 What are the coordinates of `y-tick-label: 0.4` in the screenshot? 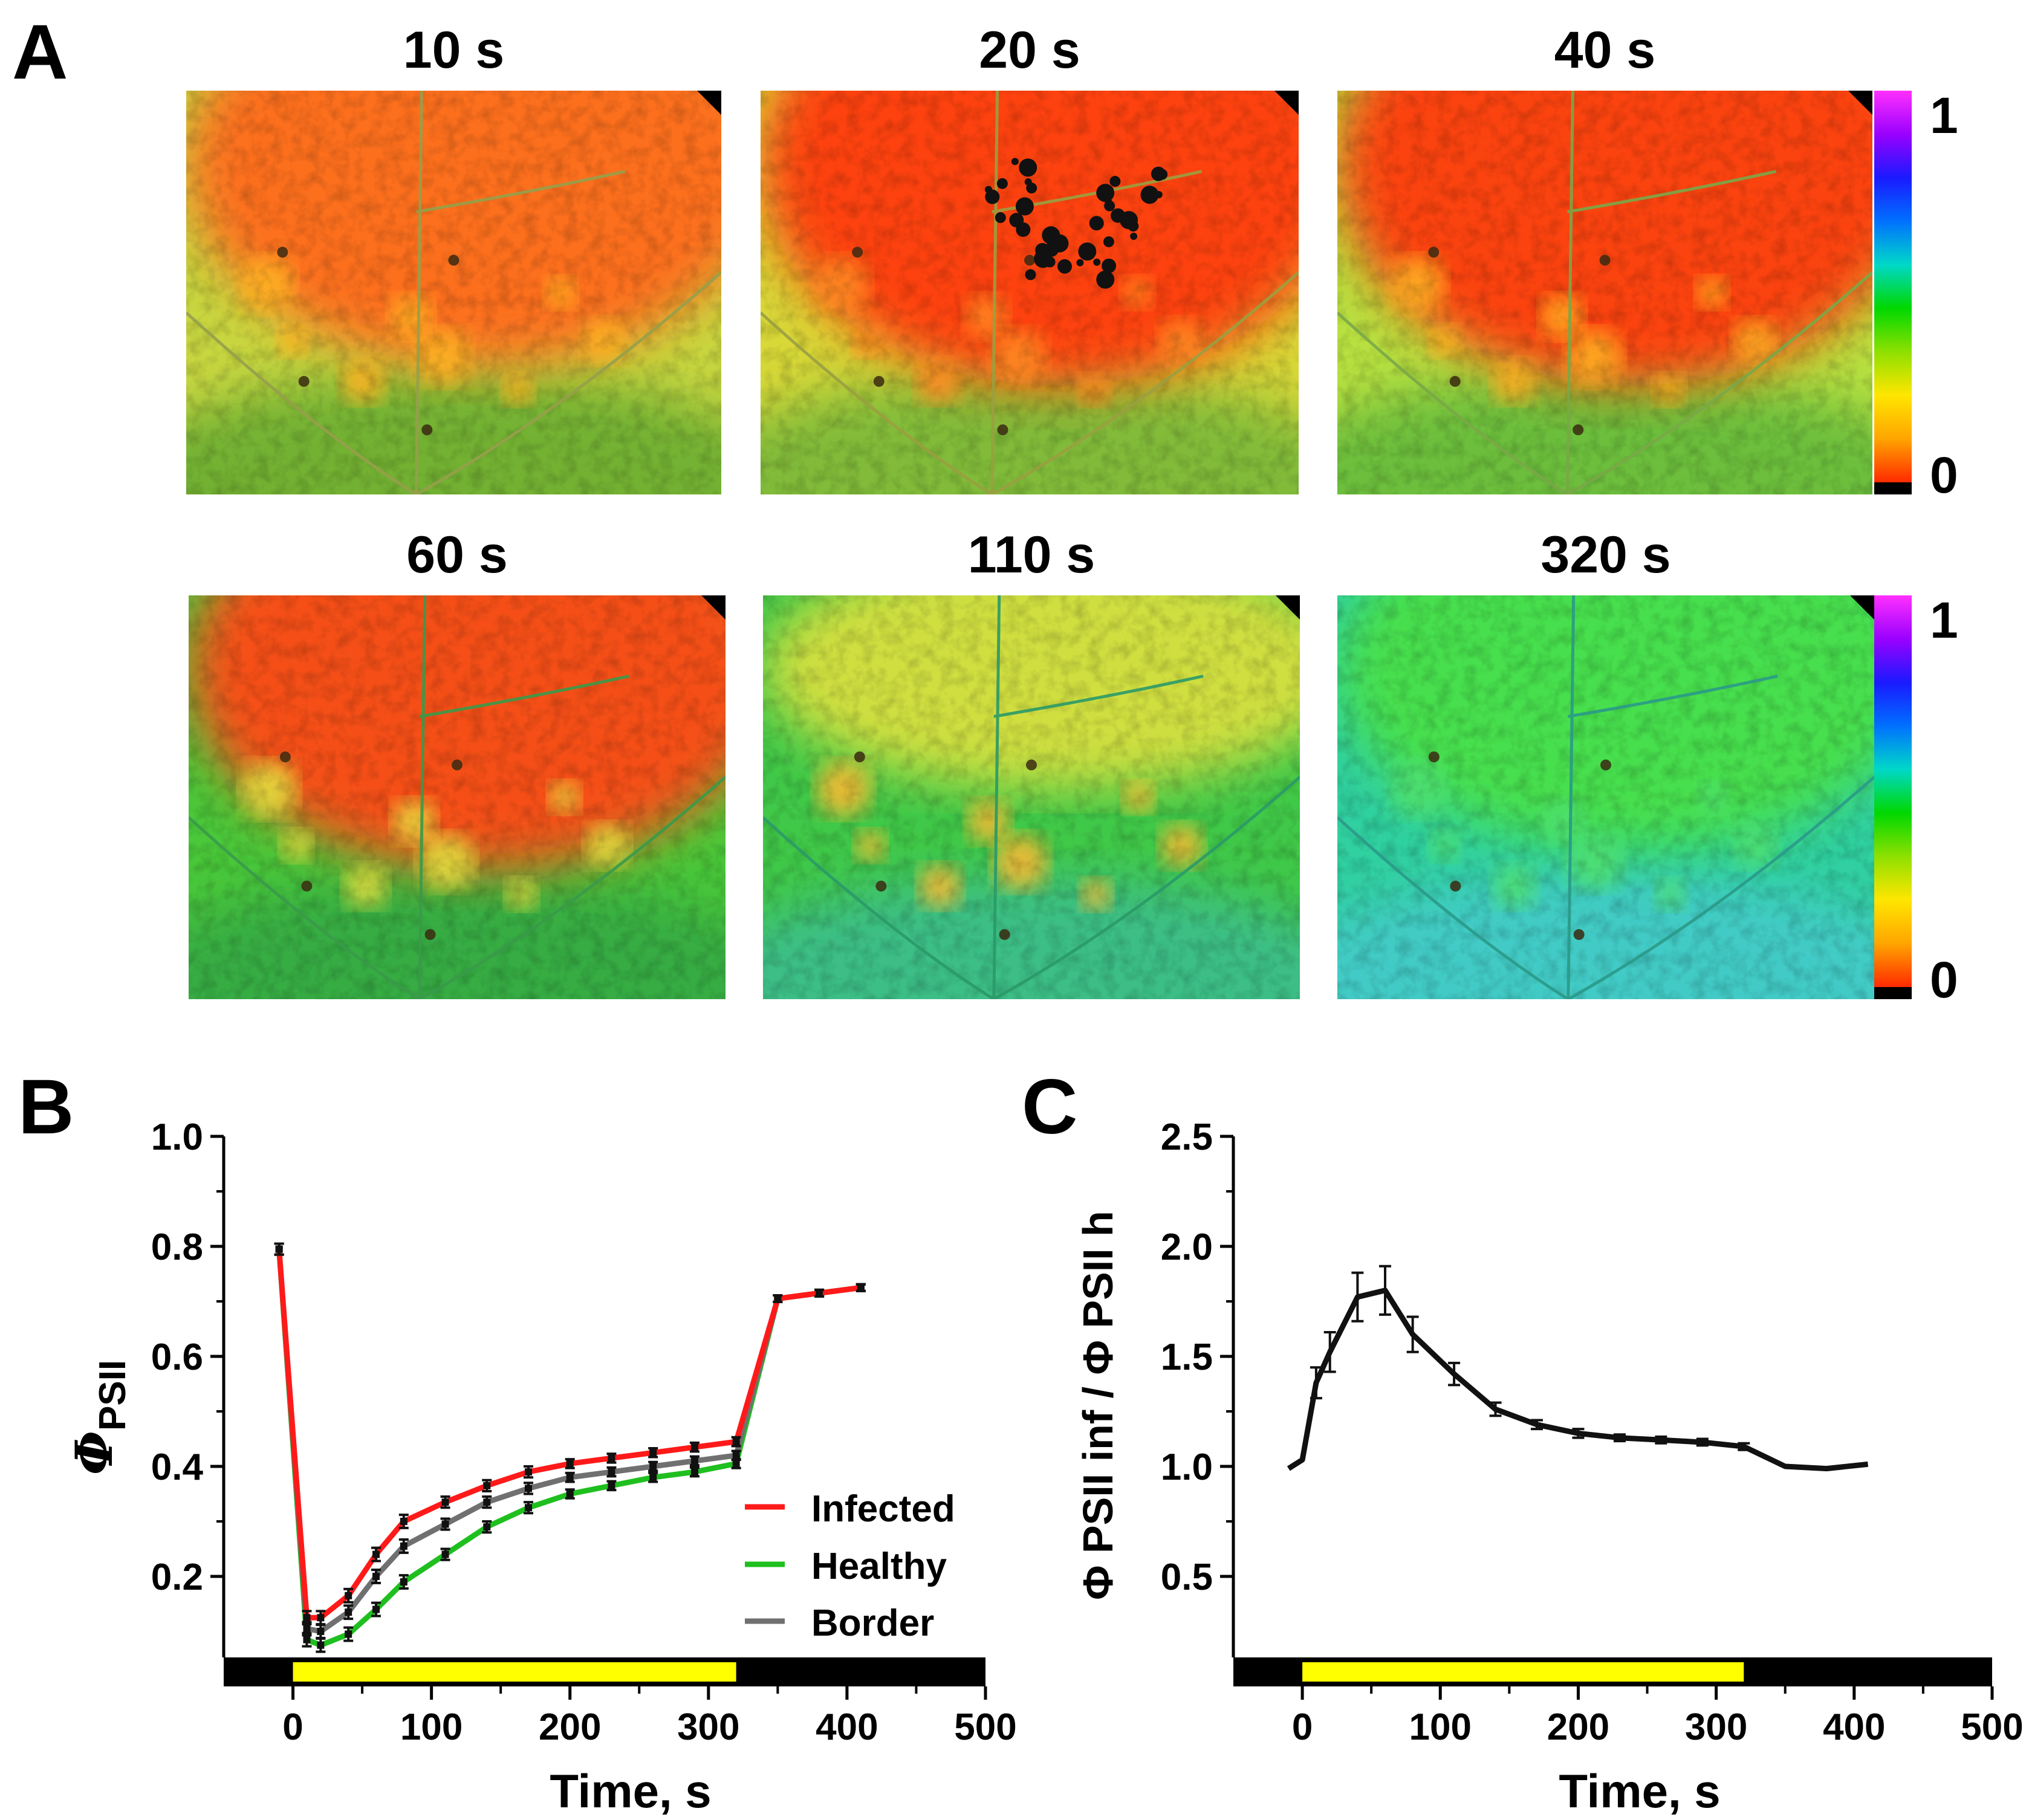 It's located at (177, 1467).